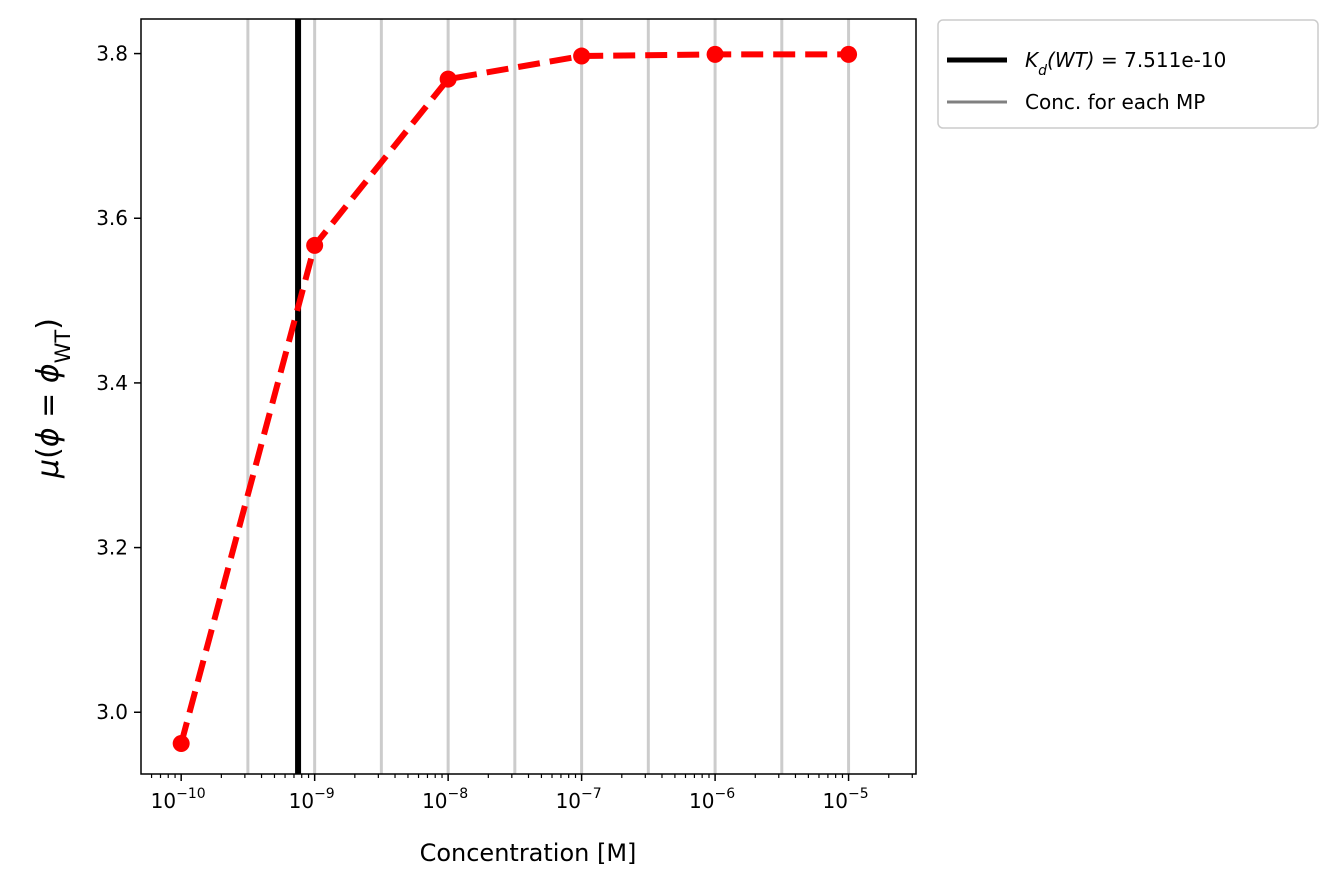  Describe the element at coordinates (178, 799) in the screenshot. I see `x-tick-label: 10⁻¹⁰` at that location.